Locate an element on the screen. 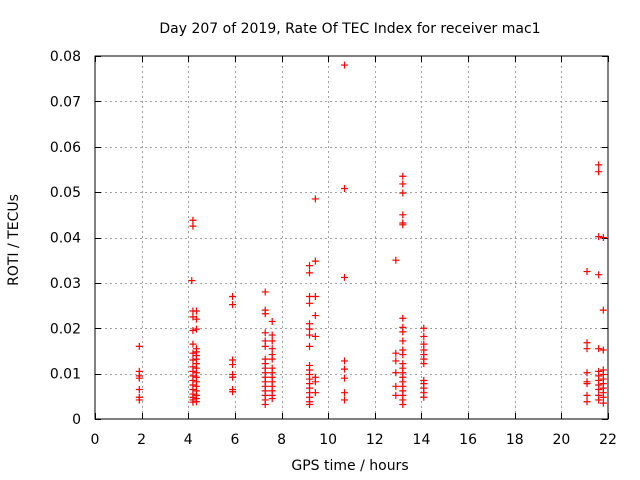  y-tick-label: 0.06 is located at coordinates (65, 148).